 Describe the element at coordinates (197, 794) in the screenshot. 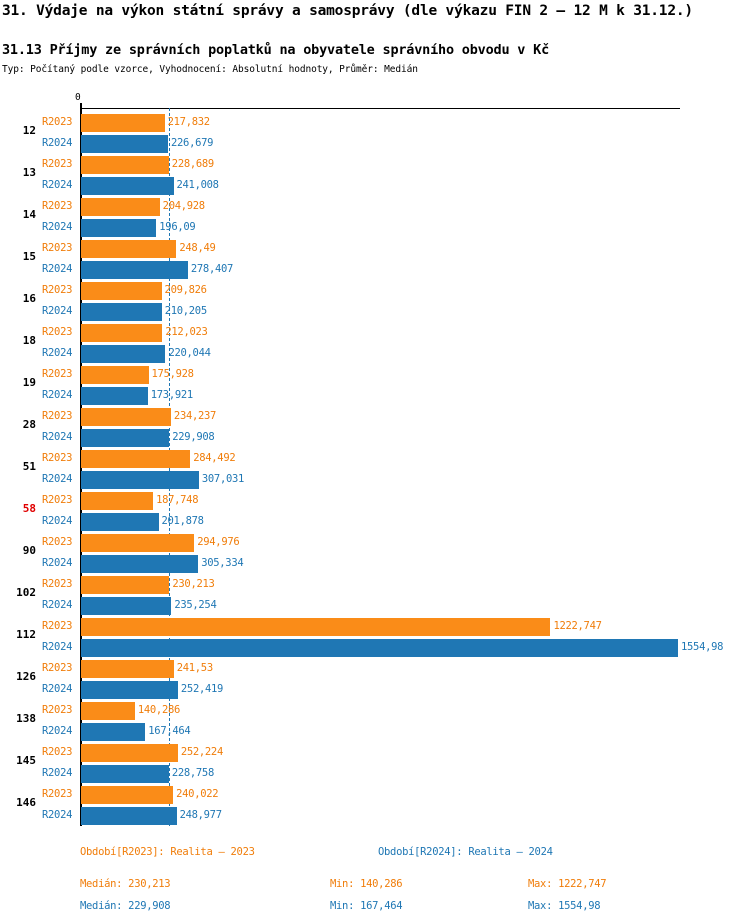

I see `bar-value-label: 240,022` at that location.